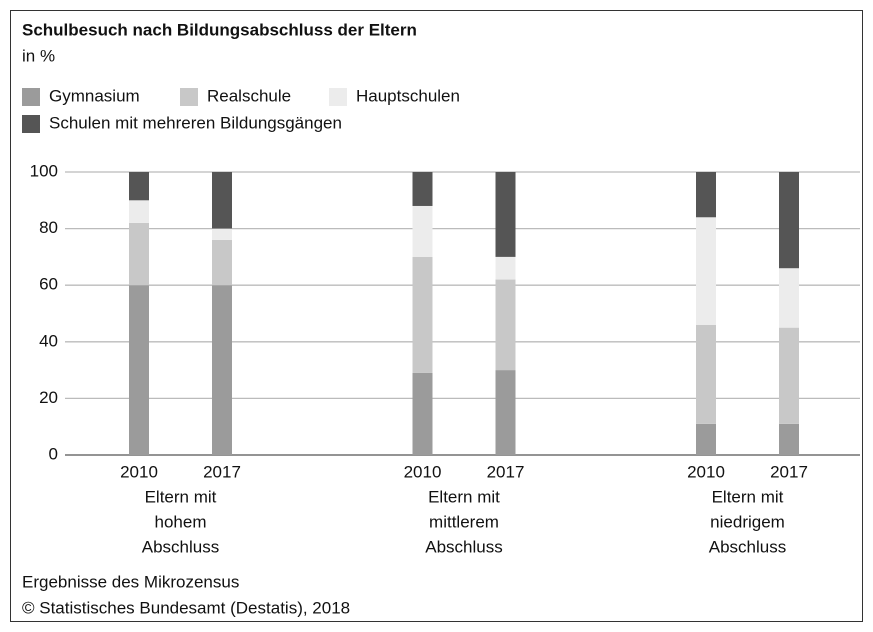 Image resolution: width=873 pixels, height=632 pixels. What do you see at coordinates (195, 122) in the screenshot?
I see `legend-label: Schulen mit mehreren Bildungsgängen` at bounding box center [195, 122].